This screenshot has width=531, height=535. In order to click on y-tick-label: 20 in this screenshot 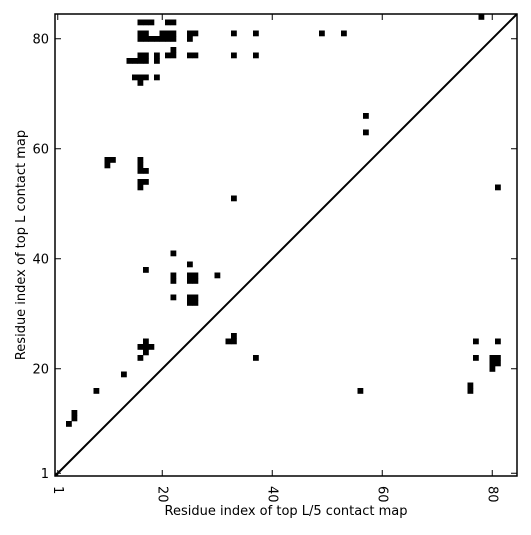, I will do `click(40, 369)`.